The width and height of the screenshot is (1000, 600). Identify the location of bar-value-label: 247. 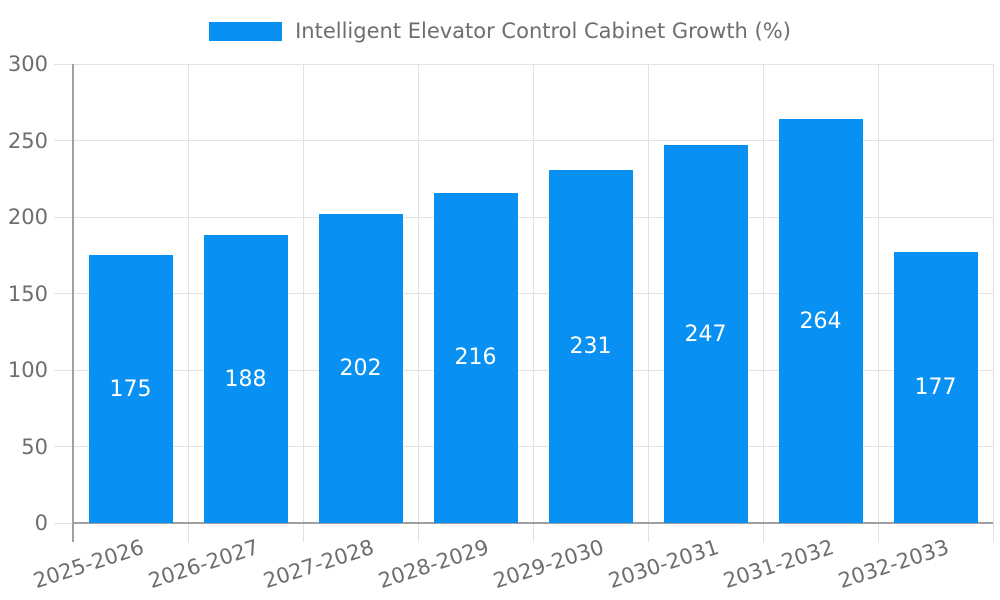
(705, 334).